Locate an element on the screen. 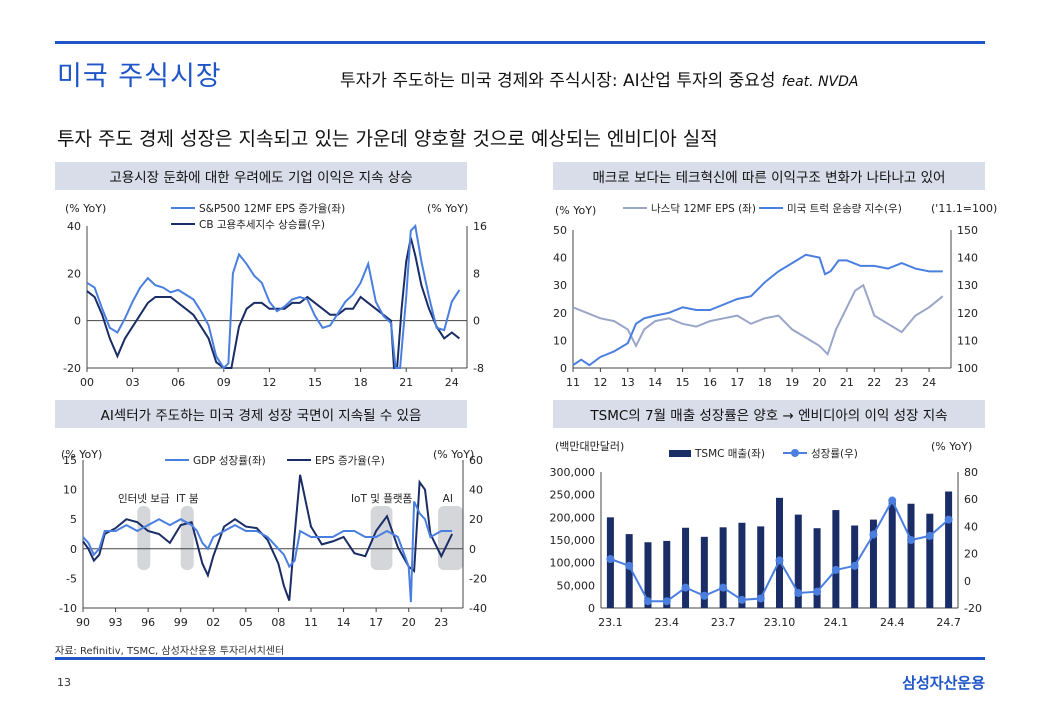 The image size is (1040, 720). y-tick-right: 8 is located at coordinates (476, 273).